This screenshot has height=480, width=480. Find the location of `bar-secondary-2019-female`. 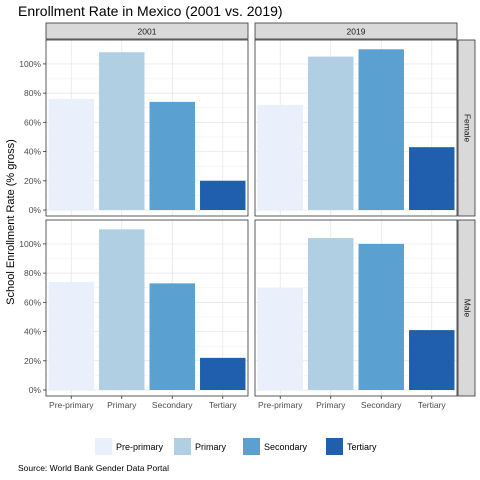

bar-secondary-2019-female is located at coordinates (381, 129).